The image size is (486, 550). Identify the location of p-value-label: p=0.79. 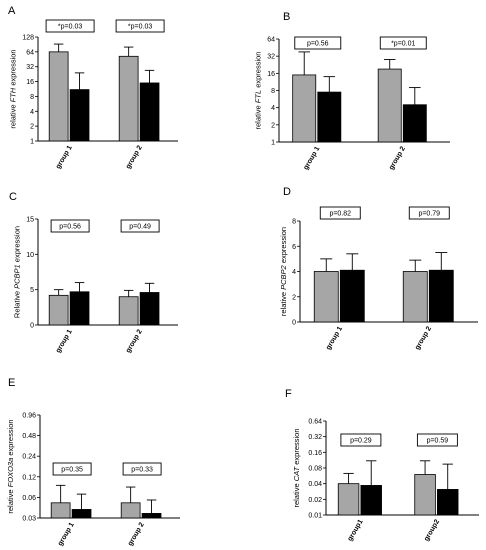
(429, 214).